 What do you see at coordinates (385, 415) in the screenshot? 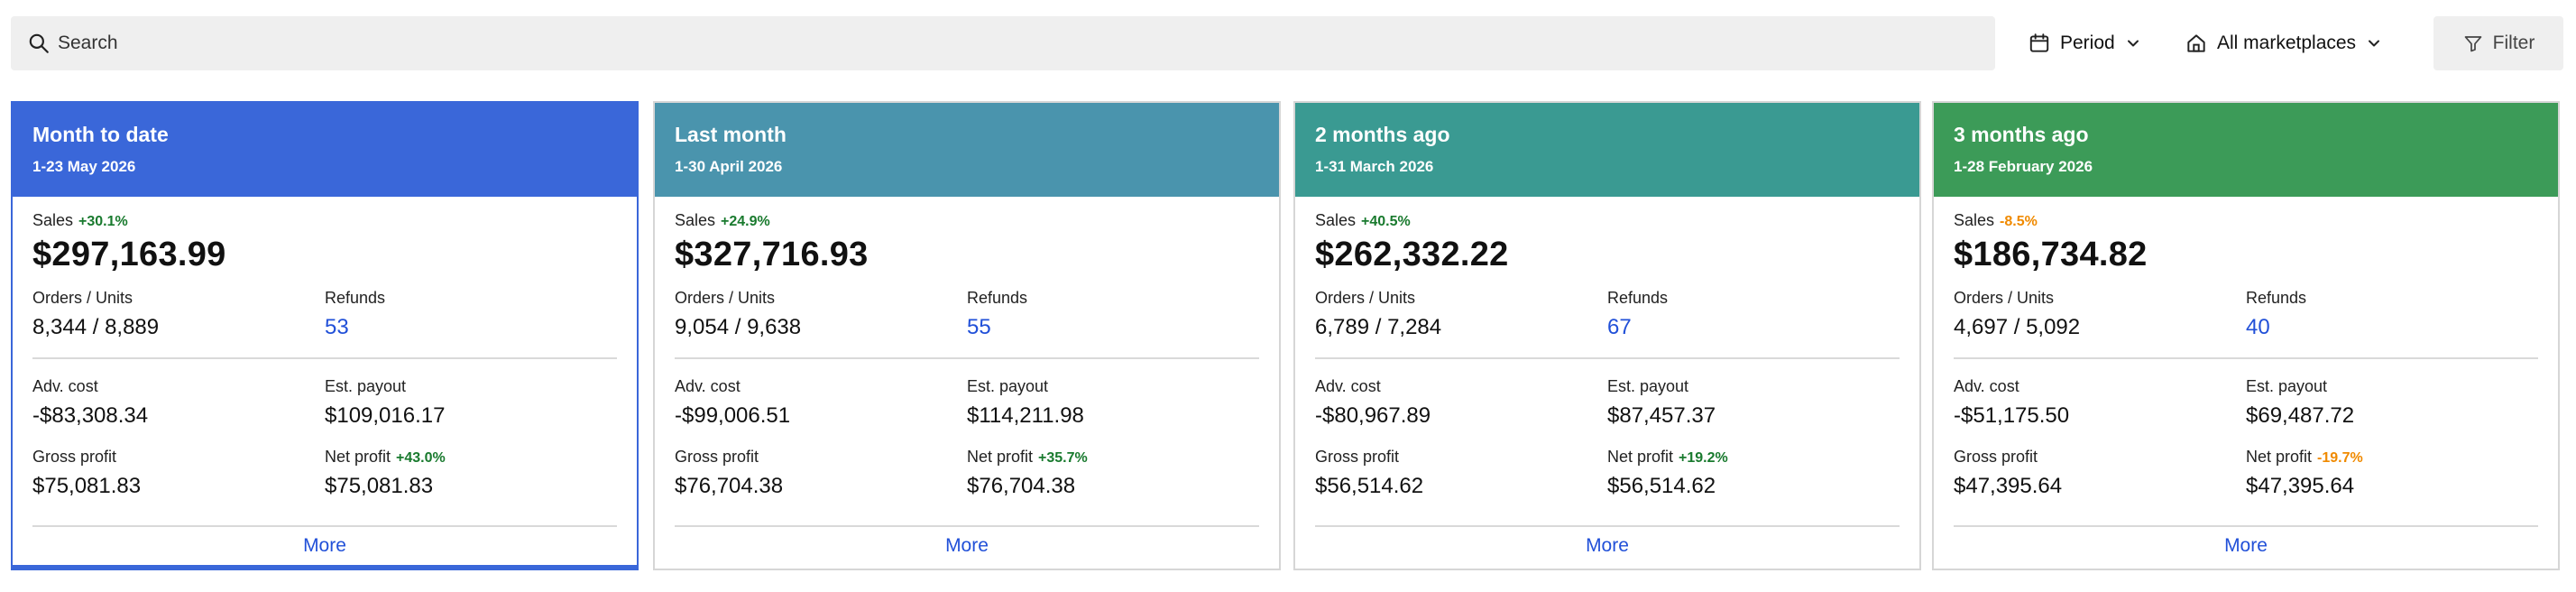
I see `est-payout-value: $109,016.17` at bounding box center [385, 415].